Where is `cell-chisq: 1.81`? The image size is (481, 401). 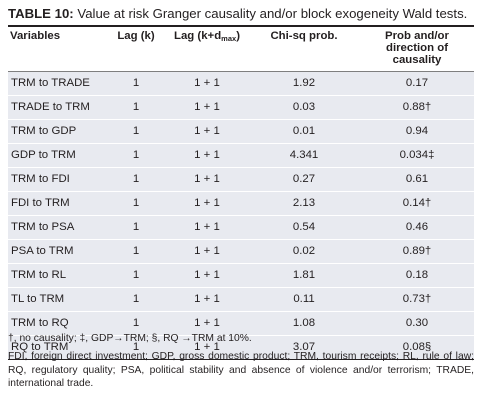 cell-chisq: 1.81 is located at coordinates (304, 275).